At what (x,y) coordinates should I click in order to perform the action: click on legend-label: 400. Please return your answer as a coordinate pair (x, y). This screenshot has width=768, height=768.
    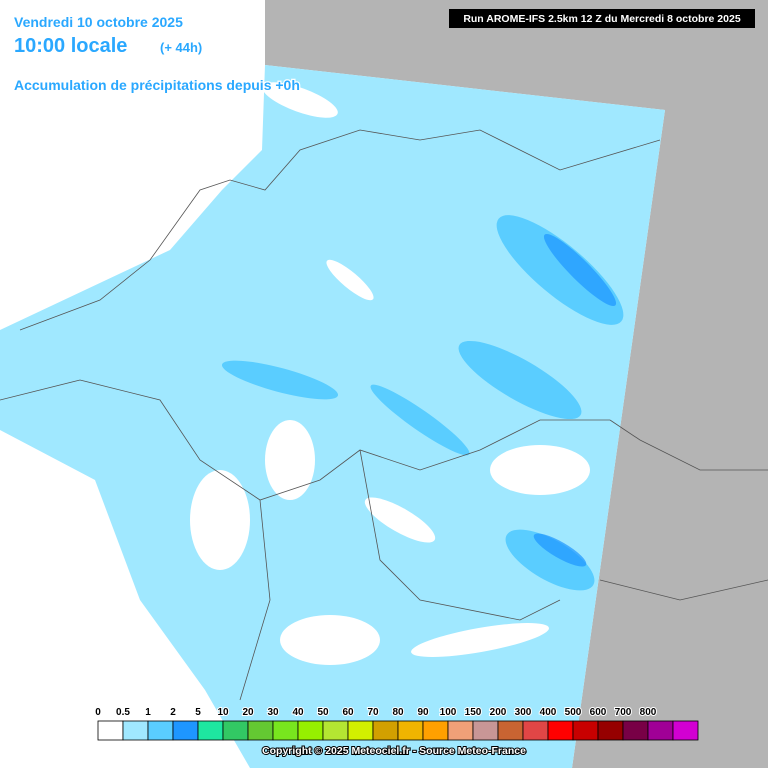
    Looking at the image, I should click on (548, 712).